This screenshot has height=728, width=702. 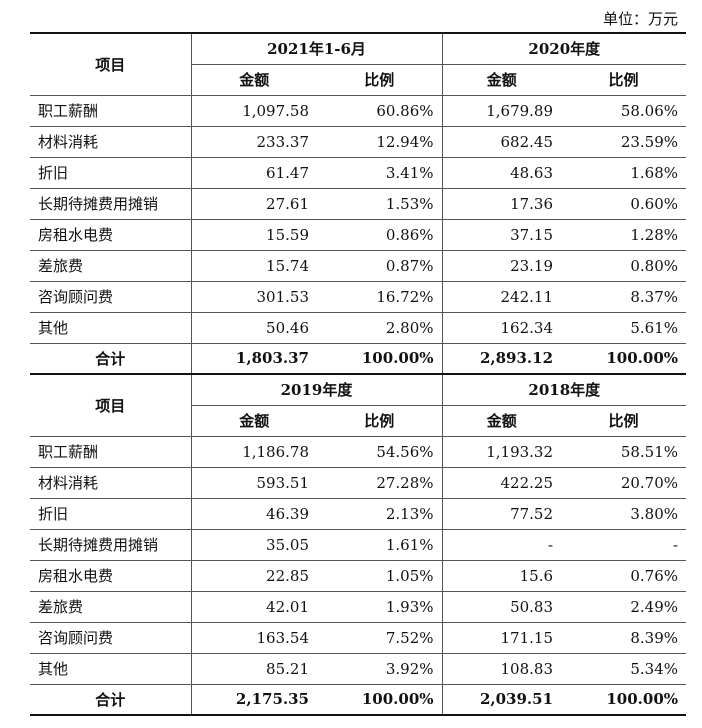 I want to click on table-row: 材料消耗 233.37 12.94% 682.45 23.59%, so click(x=358, y=141).